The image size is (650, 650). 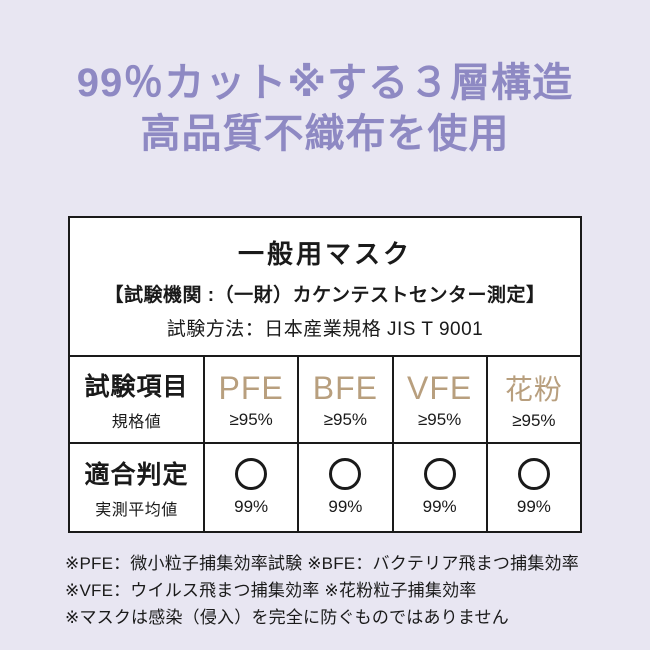 I want to click on metric-cell-bfe: BFE ≥95%, so click(x=344, y=399).